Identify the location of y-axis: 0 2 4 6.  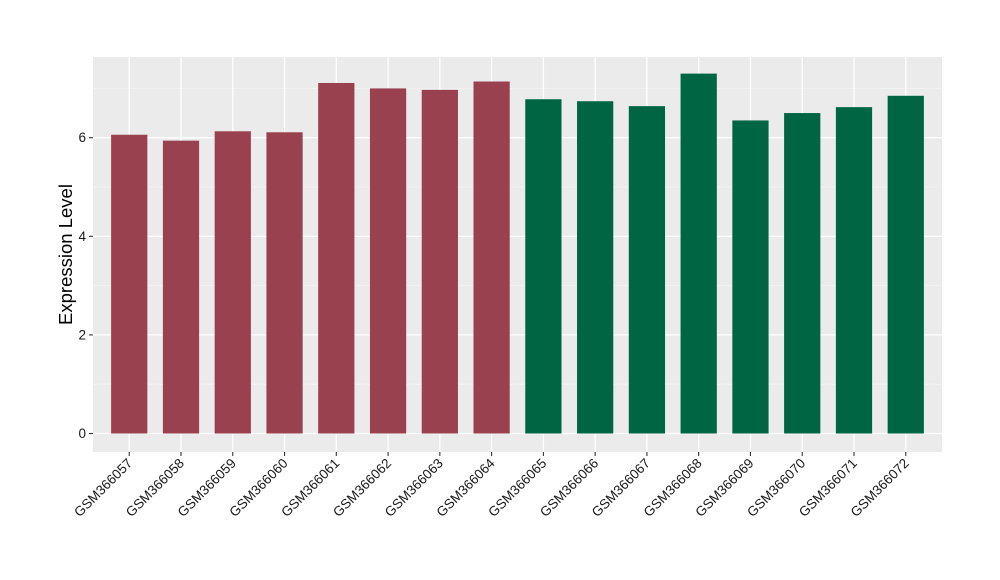
(85, 285).